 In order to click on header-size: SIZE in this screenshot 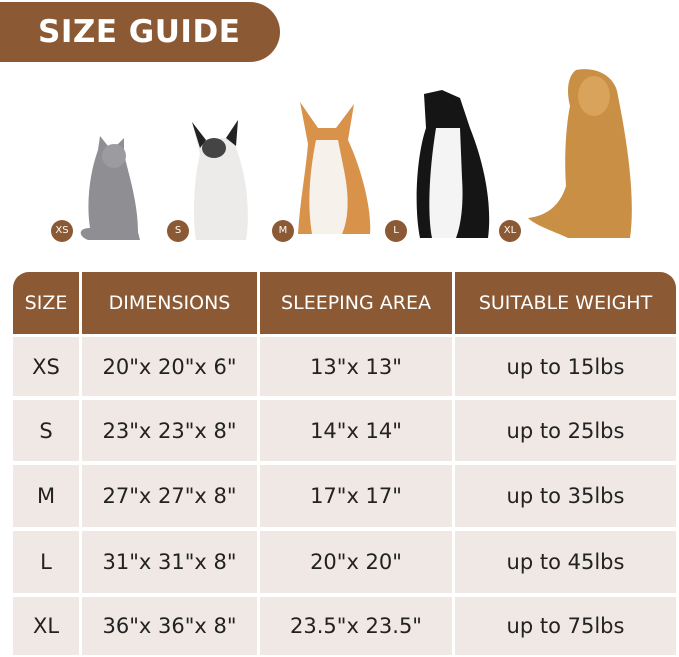, I will do `click(46, 303)`.